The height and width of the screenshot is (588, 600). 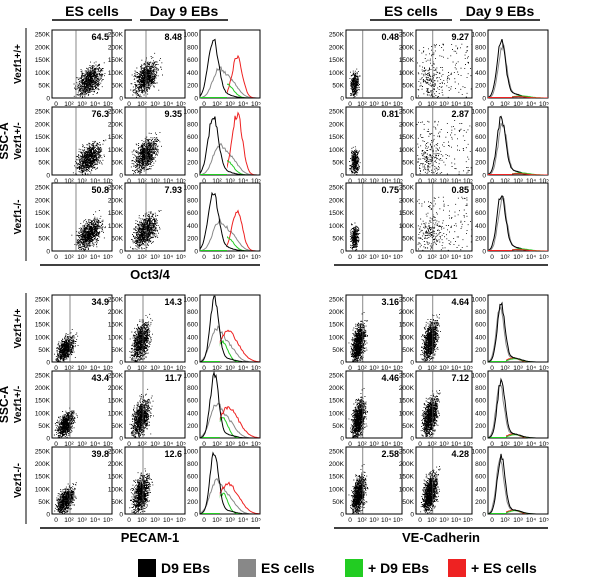 I want to click on scatter-eb-0-2-percentage: 7.93, so click(x=173, y=190).